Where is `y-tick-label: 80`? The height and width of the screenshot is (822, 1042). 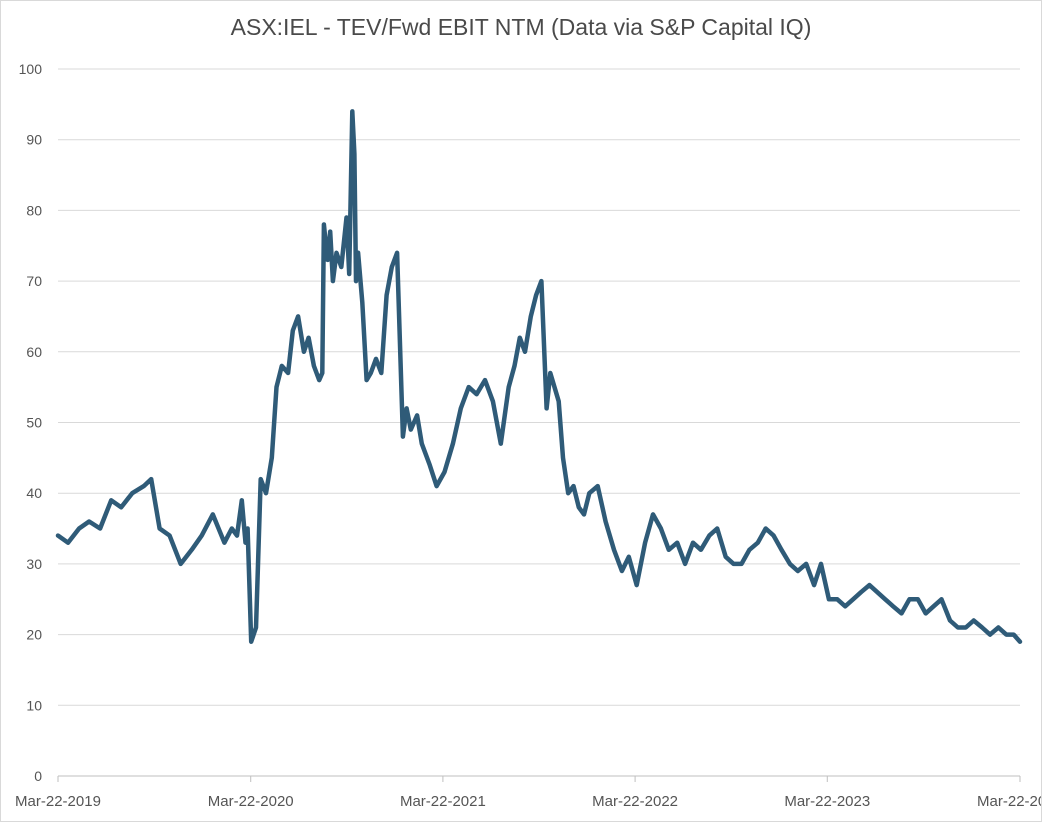
y-tick-label: 80 is located at coordinates (34, 210).